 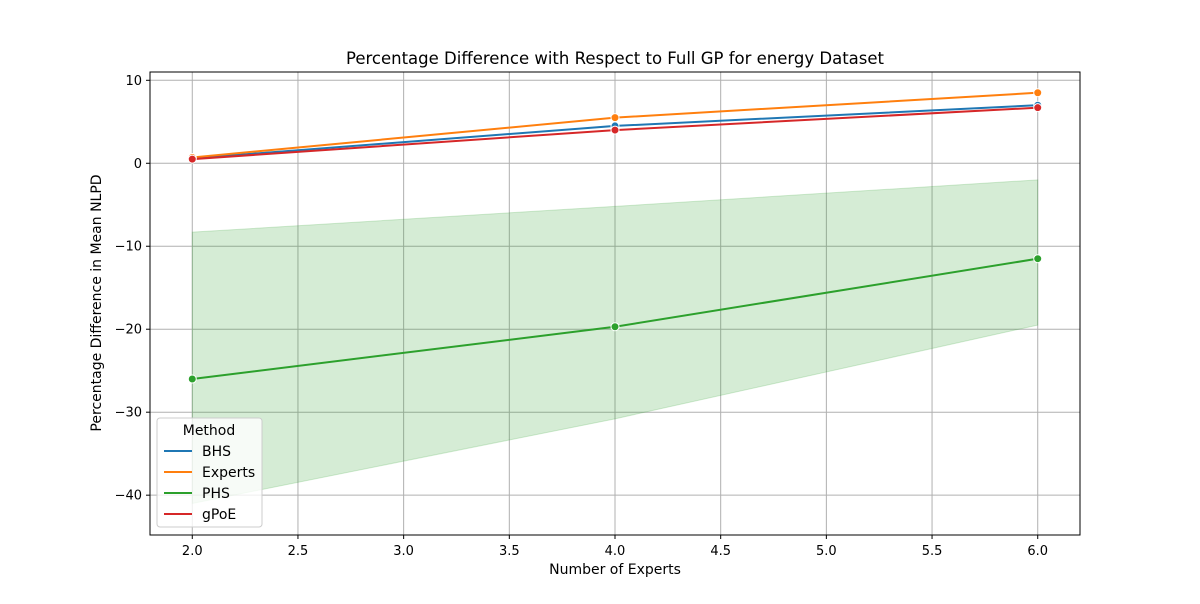 I want to click on legend-title: Method, so click(x=209, y=431).